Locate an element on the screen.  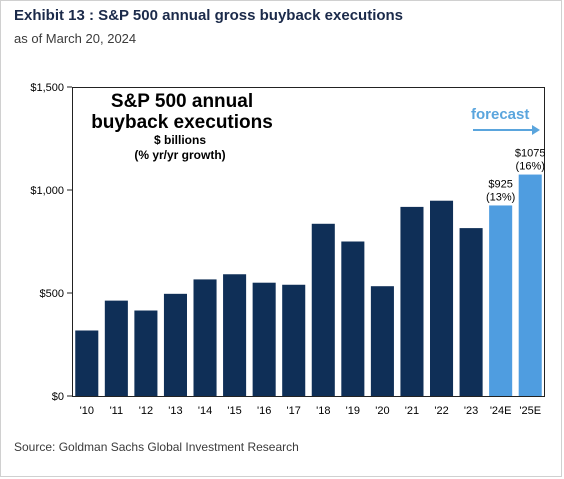
chart-subtitle: $ billions (% yr/yr growth) is located at coordinates (180, 148).